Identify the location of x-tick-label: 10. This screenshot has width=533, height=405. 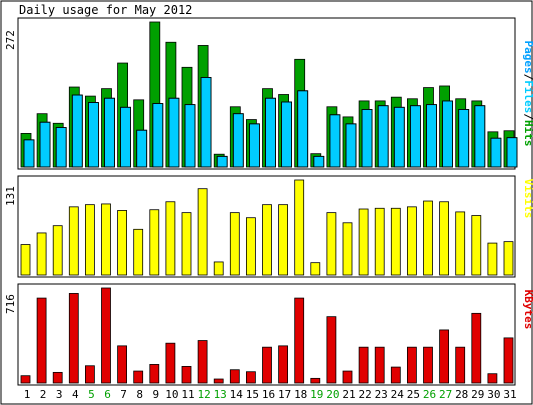
(171, 394).